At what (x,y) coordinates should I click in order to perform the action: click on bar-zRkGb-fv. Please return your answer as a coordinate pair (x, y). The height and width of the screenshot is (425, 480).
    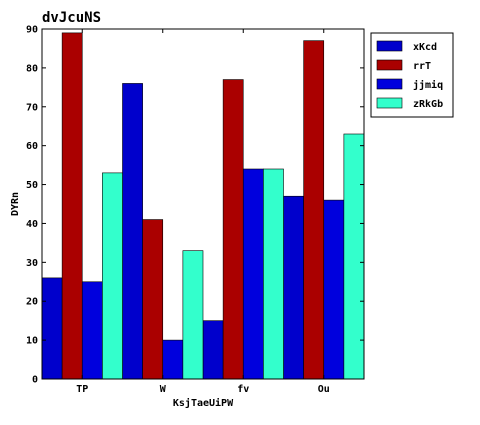
    Looking at the image, I should click on (273, 274).